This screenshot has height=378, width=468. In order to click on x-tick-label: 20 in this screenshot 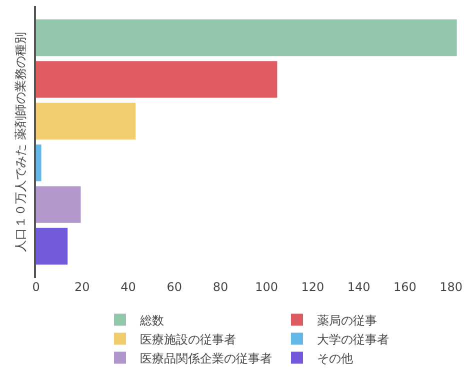, I will do `click(82, 287)`.